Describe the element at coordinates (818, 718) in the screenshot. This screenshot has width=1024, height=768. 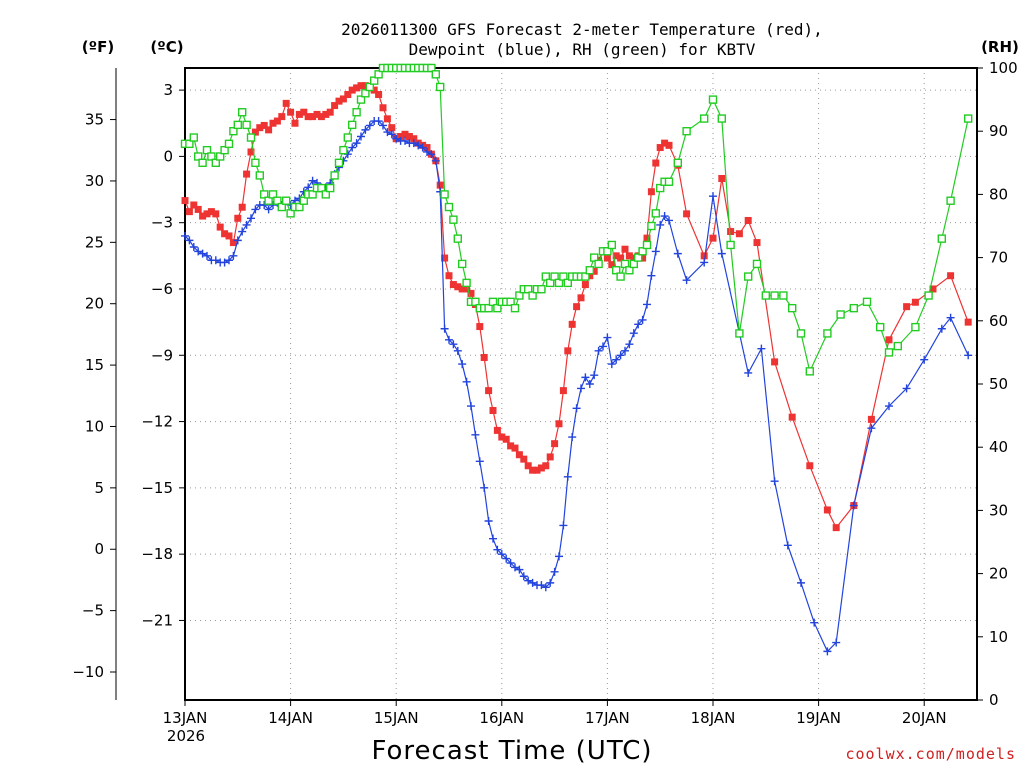
I see `x-tick-label: 19JAN` at that location.